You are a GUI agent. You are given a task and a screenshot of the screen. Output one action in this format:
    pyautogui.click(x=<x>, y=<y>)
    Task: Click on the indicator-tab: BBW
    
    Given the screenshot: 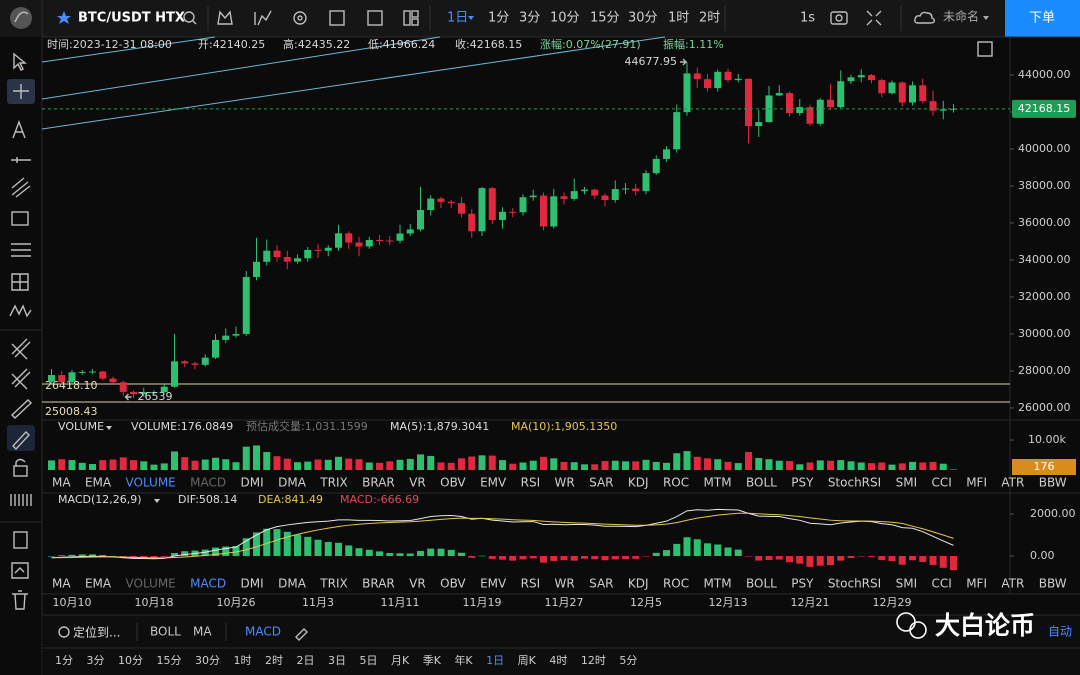 What is the action you would take?
    pyautogui.click(x=1053, y=584)
    